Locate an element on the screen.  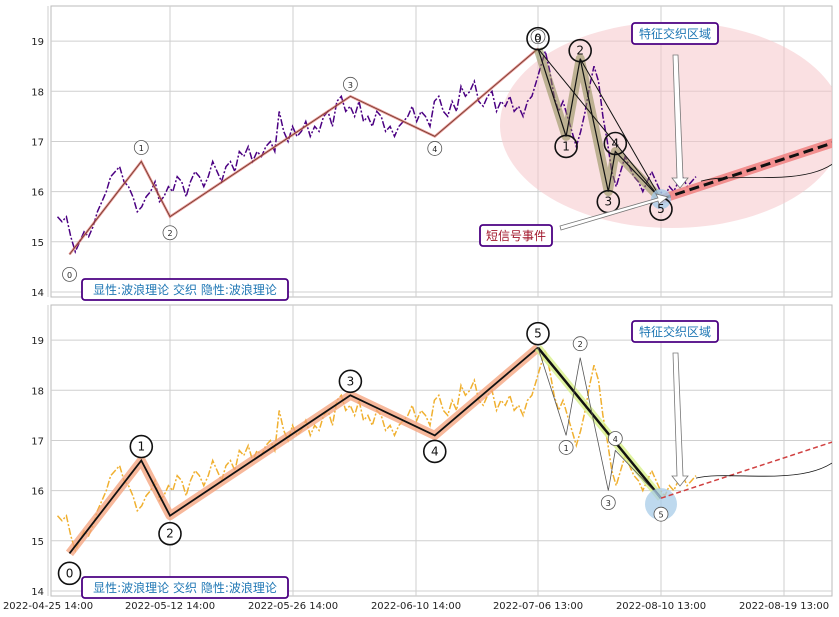
sub-wave-span-a is located at coordinates (599, 124).